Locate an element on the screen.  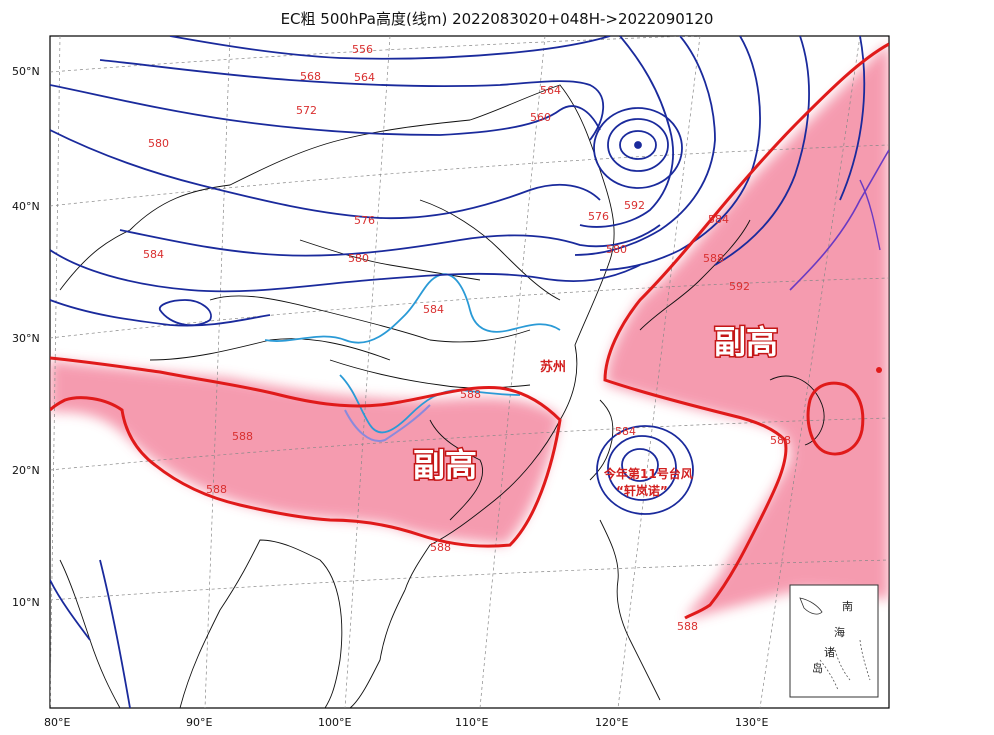
svg-text: 海 is located at coordinates (839, 632).